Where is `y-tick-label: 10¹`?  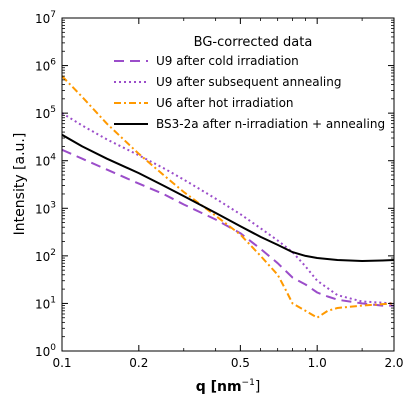
y-tick-label: 10¹ is located at coordinates (45, 303).